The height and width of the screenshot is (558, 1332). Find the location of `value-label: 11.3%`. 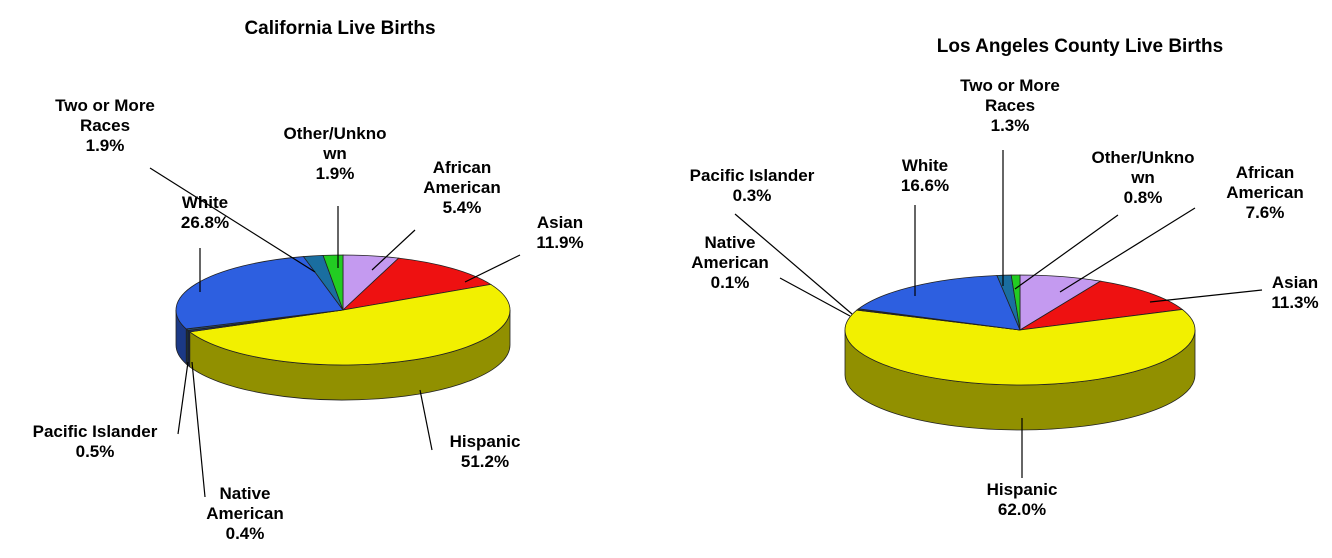

value-label: 11.3% is located at coordinates (1295, 302).